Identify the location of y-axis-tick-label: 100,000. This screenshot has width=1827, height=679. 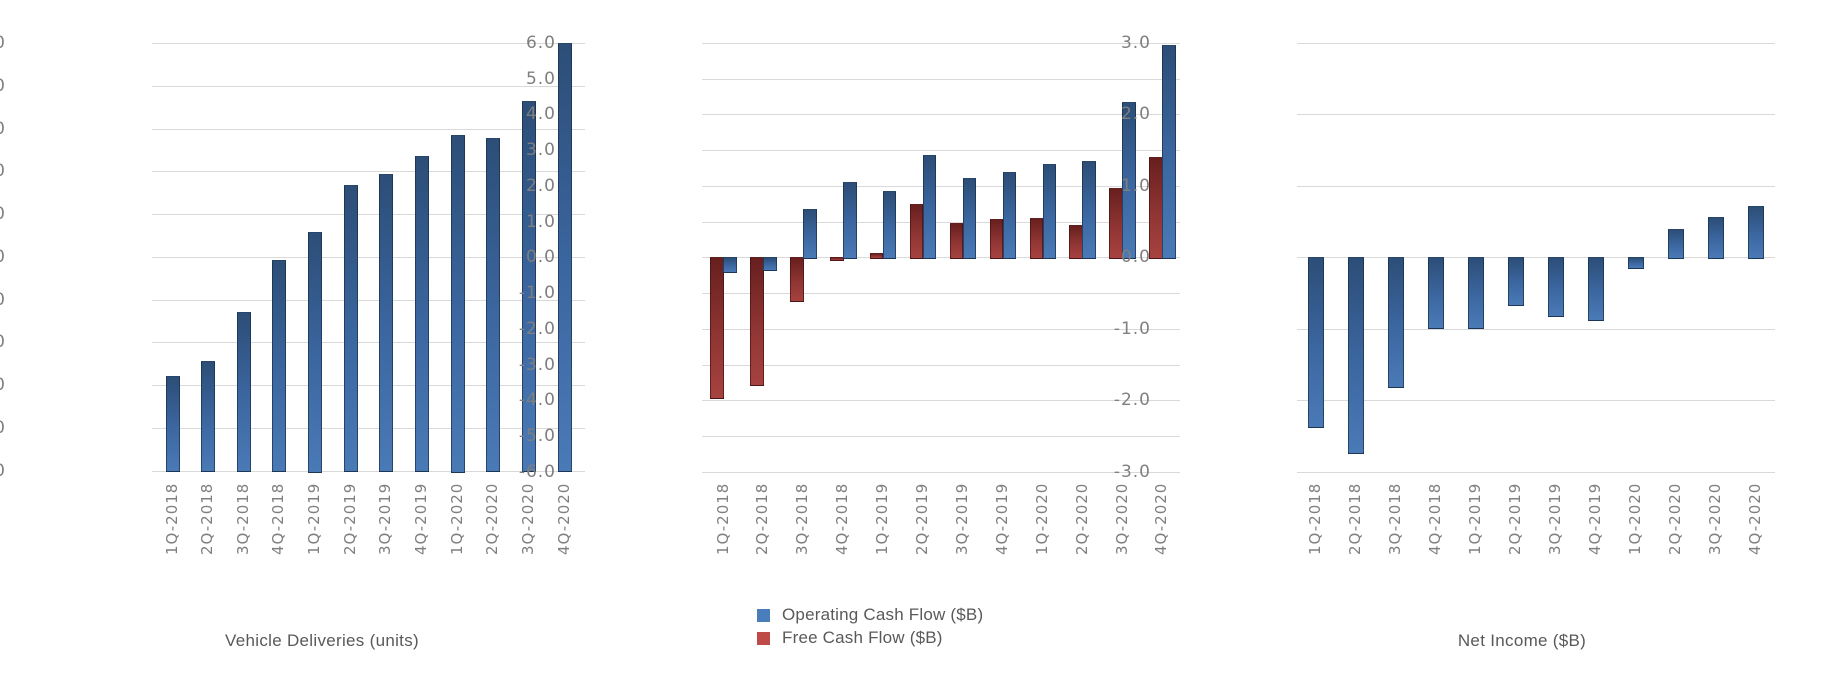
(3, 385).